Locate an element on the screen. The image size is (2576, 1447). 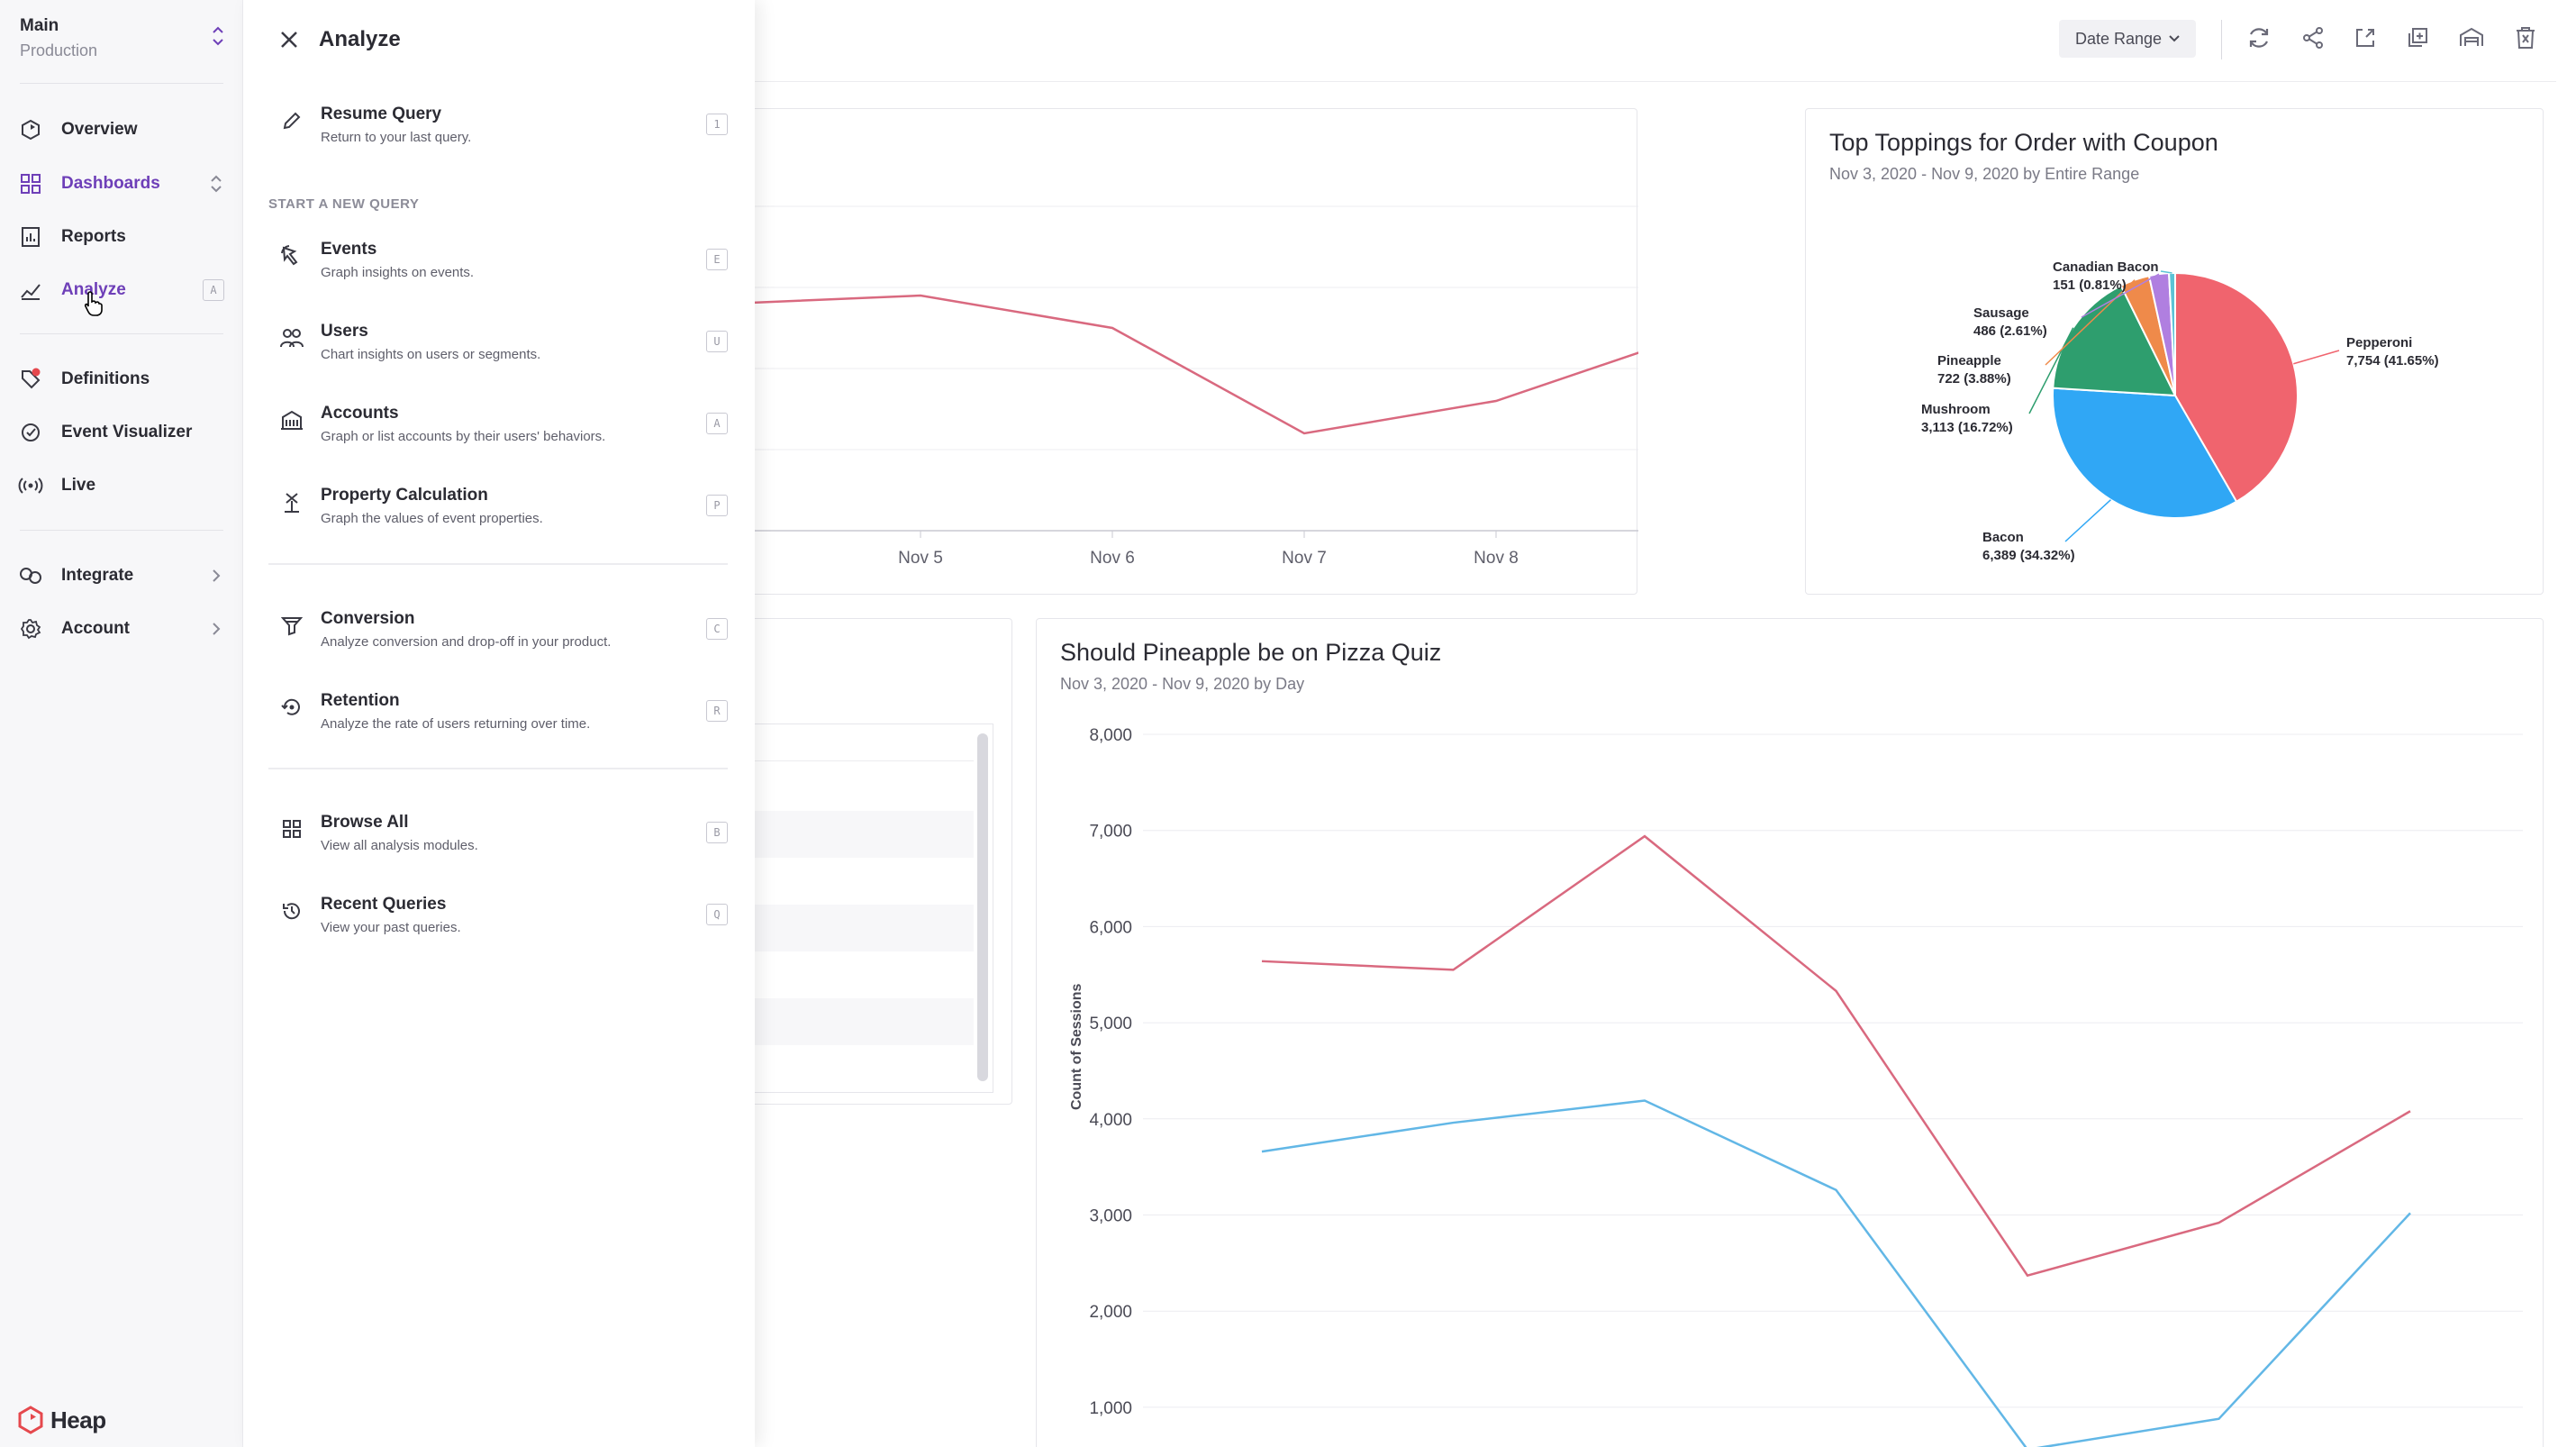
sidebar-item-label: Live is located at coordinates (78, 485).